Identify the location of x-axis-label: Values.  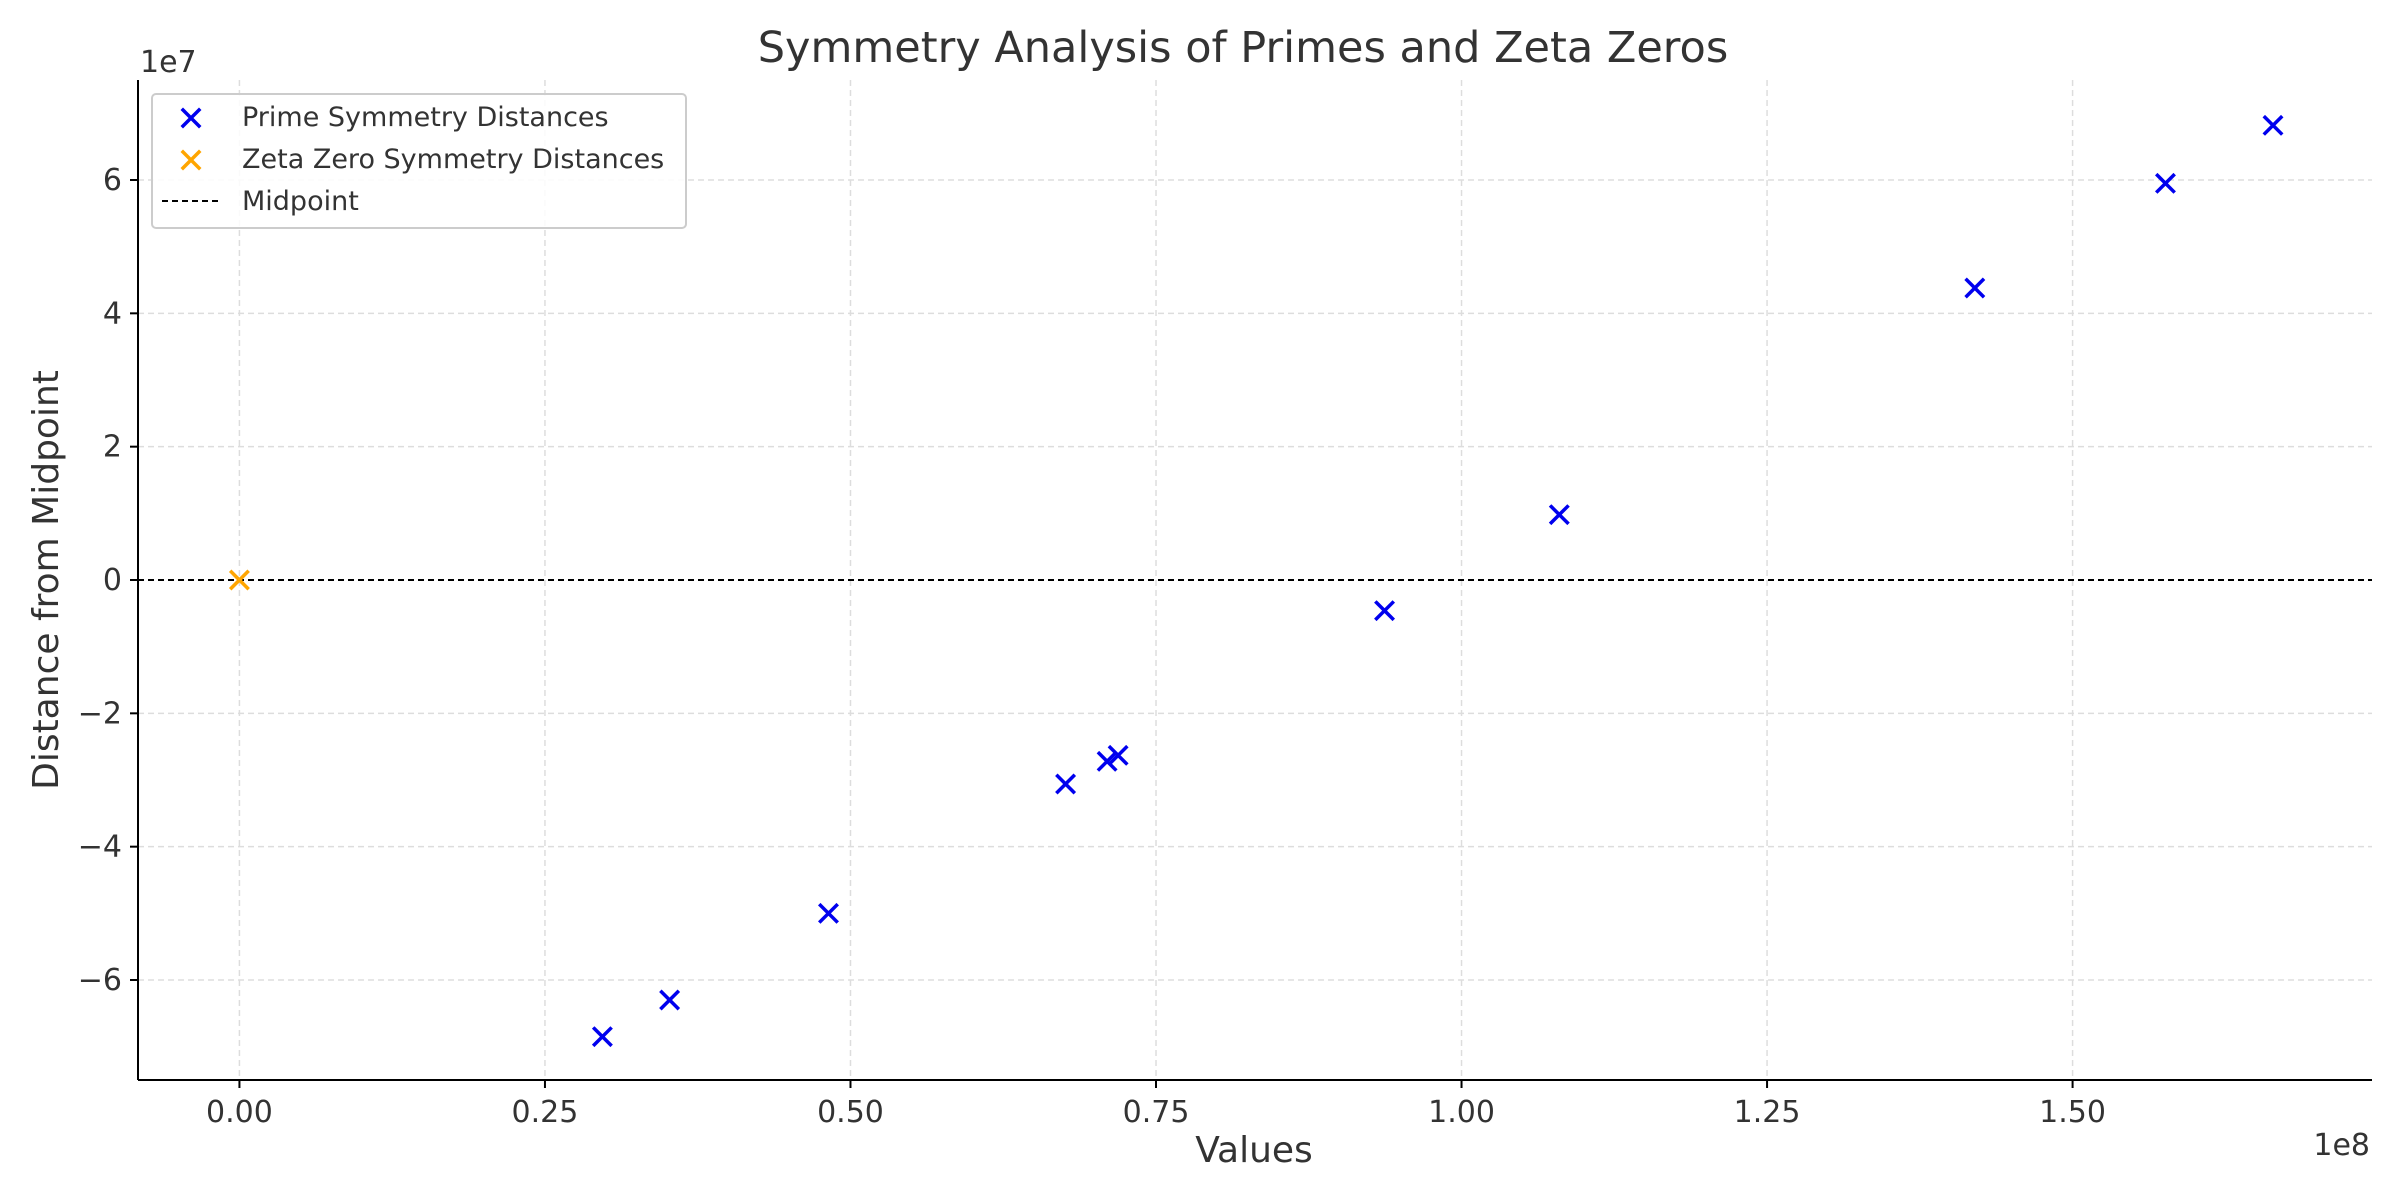
(1254, 1150).